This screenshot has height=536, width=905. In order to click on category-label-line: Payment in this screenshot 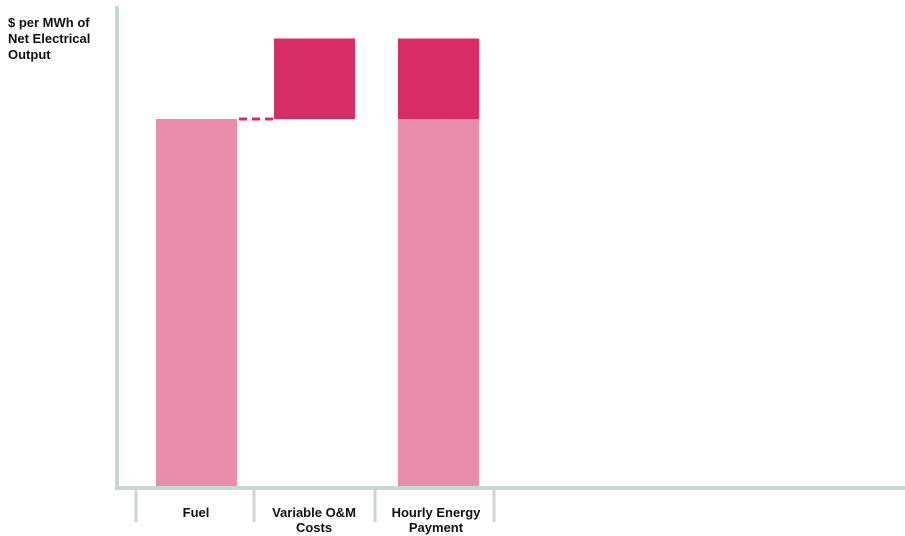, I will do `click(436, 527)`.